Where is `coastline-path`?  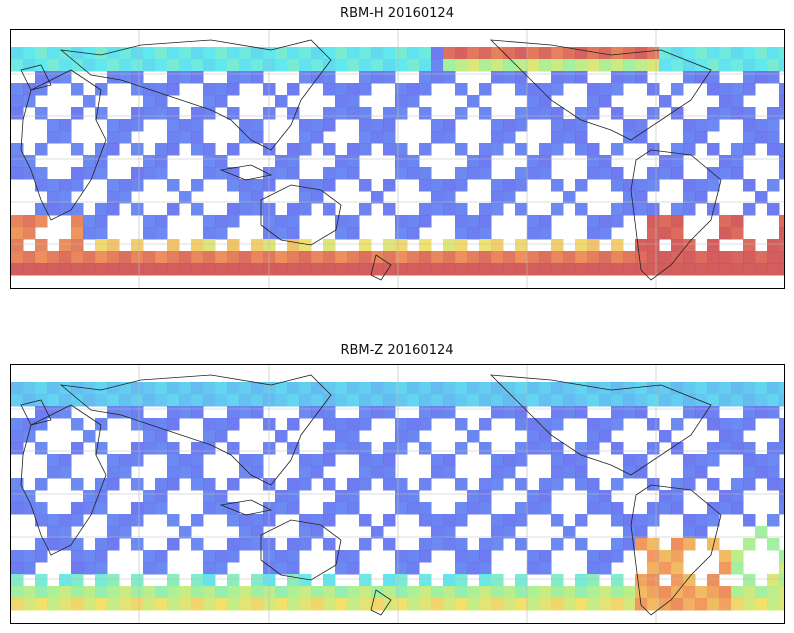 coastline-path is located at coordinates (63, 480).